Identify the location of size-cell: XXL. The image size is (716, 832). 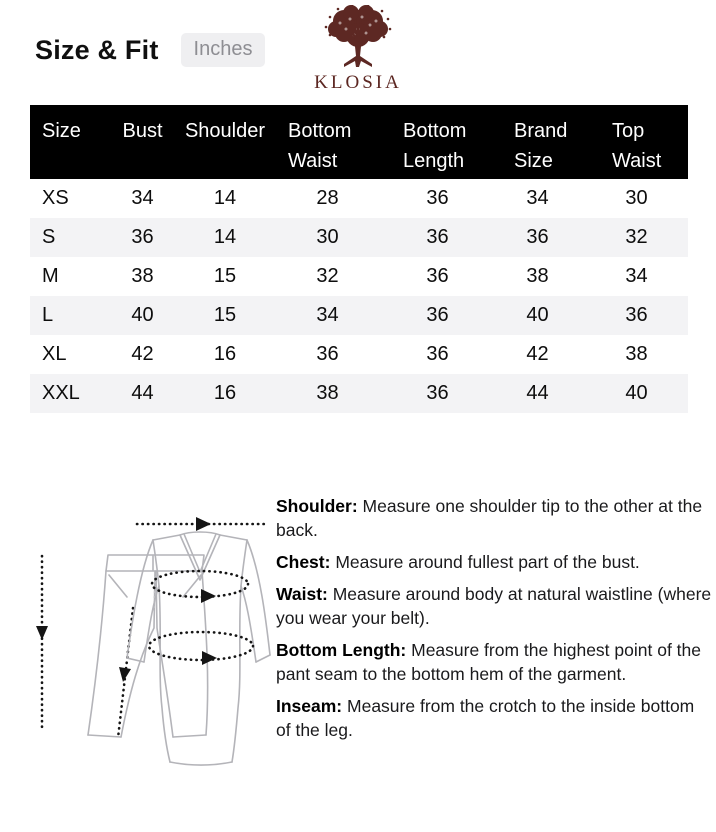
(61, 393).